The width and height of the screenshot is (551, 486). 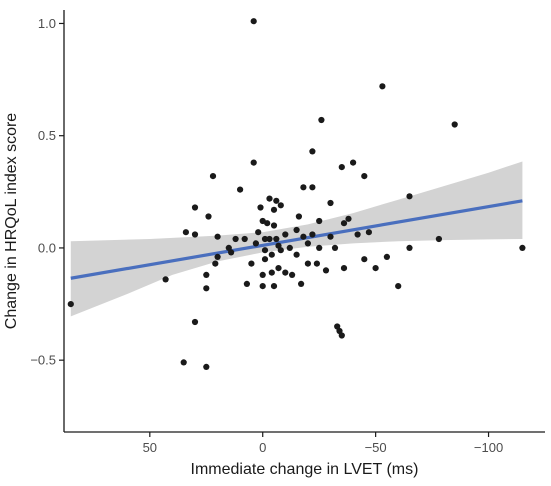 What do you see at coordinates (47, 135) in the screenshot?
I see `y-tick-label: 0.5` at bounding box center [47, 135].